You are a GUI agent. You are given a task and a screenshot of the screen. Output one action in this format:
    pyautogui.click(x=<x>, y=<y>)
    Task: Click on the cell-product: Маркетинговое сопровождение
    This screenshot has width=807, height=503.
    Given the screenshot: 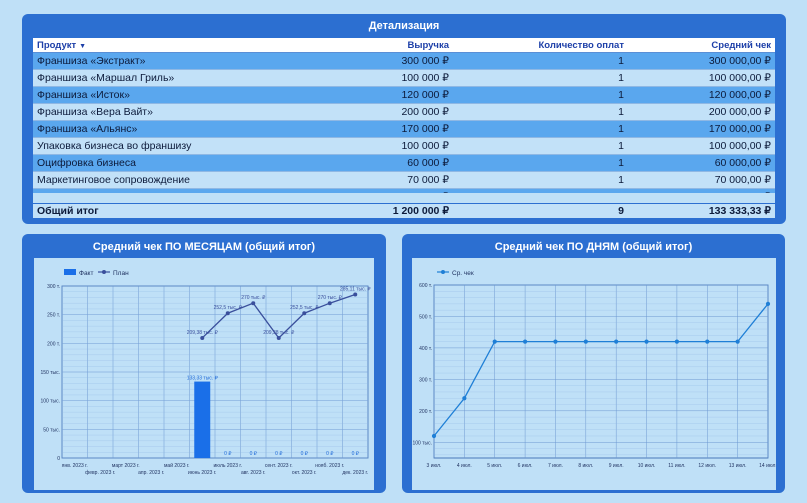 What is the action you would take?
    pyautogui.click(x=113, y=180)
    